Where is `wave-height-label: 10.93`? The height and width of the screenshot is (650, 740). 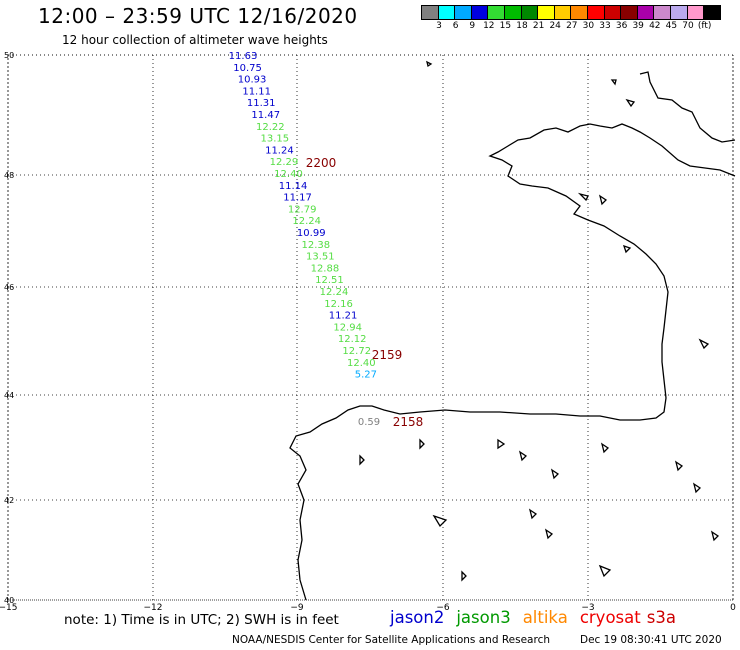
wave-height-label: 10.93 is located at coordinates (252, 80).